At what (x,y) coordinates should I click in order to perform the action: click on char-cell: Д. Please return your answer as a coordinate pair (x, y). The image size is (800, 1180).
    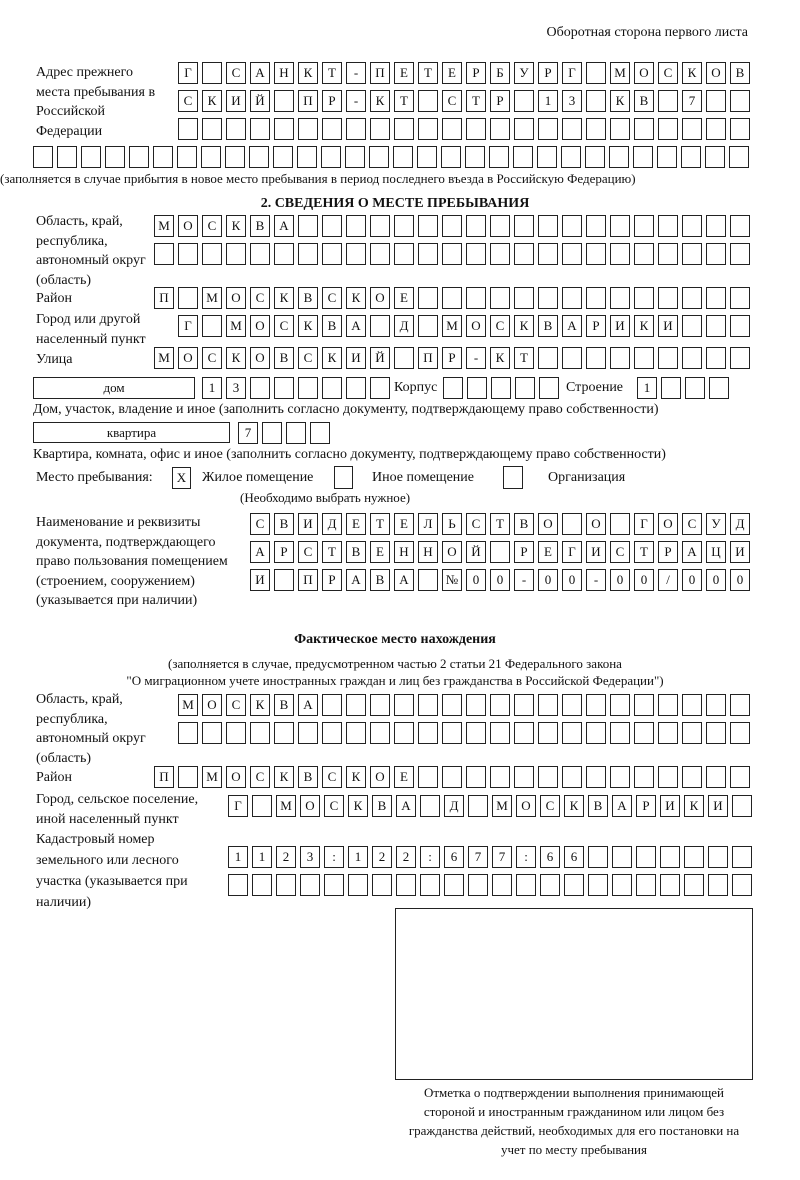
    Looking at the image, I should click on (454, 806).